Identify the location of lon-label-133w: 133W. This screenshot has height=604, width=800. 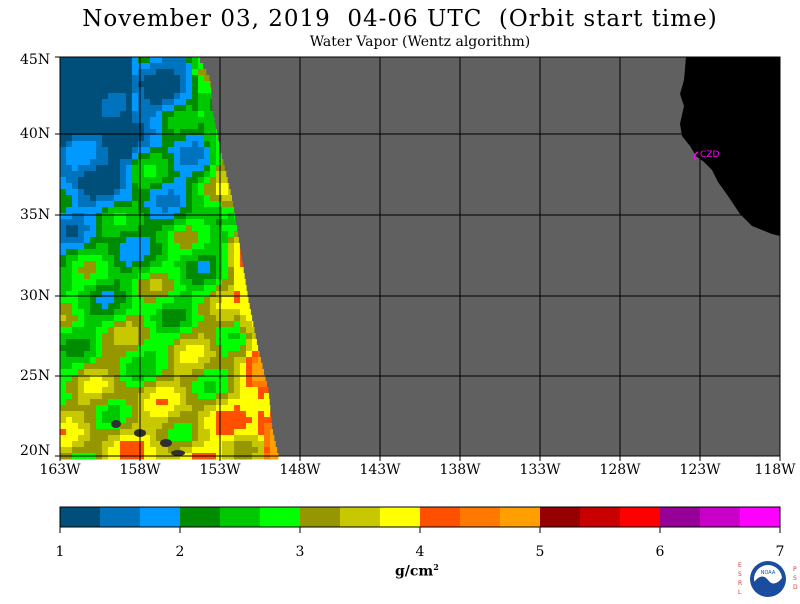
(540, 470).